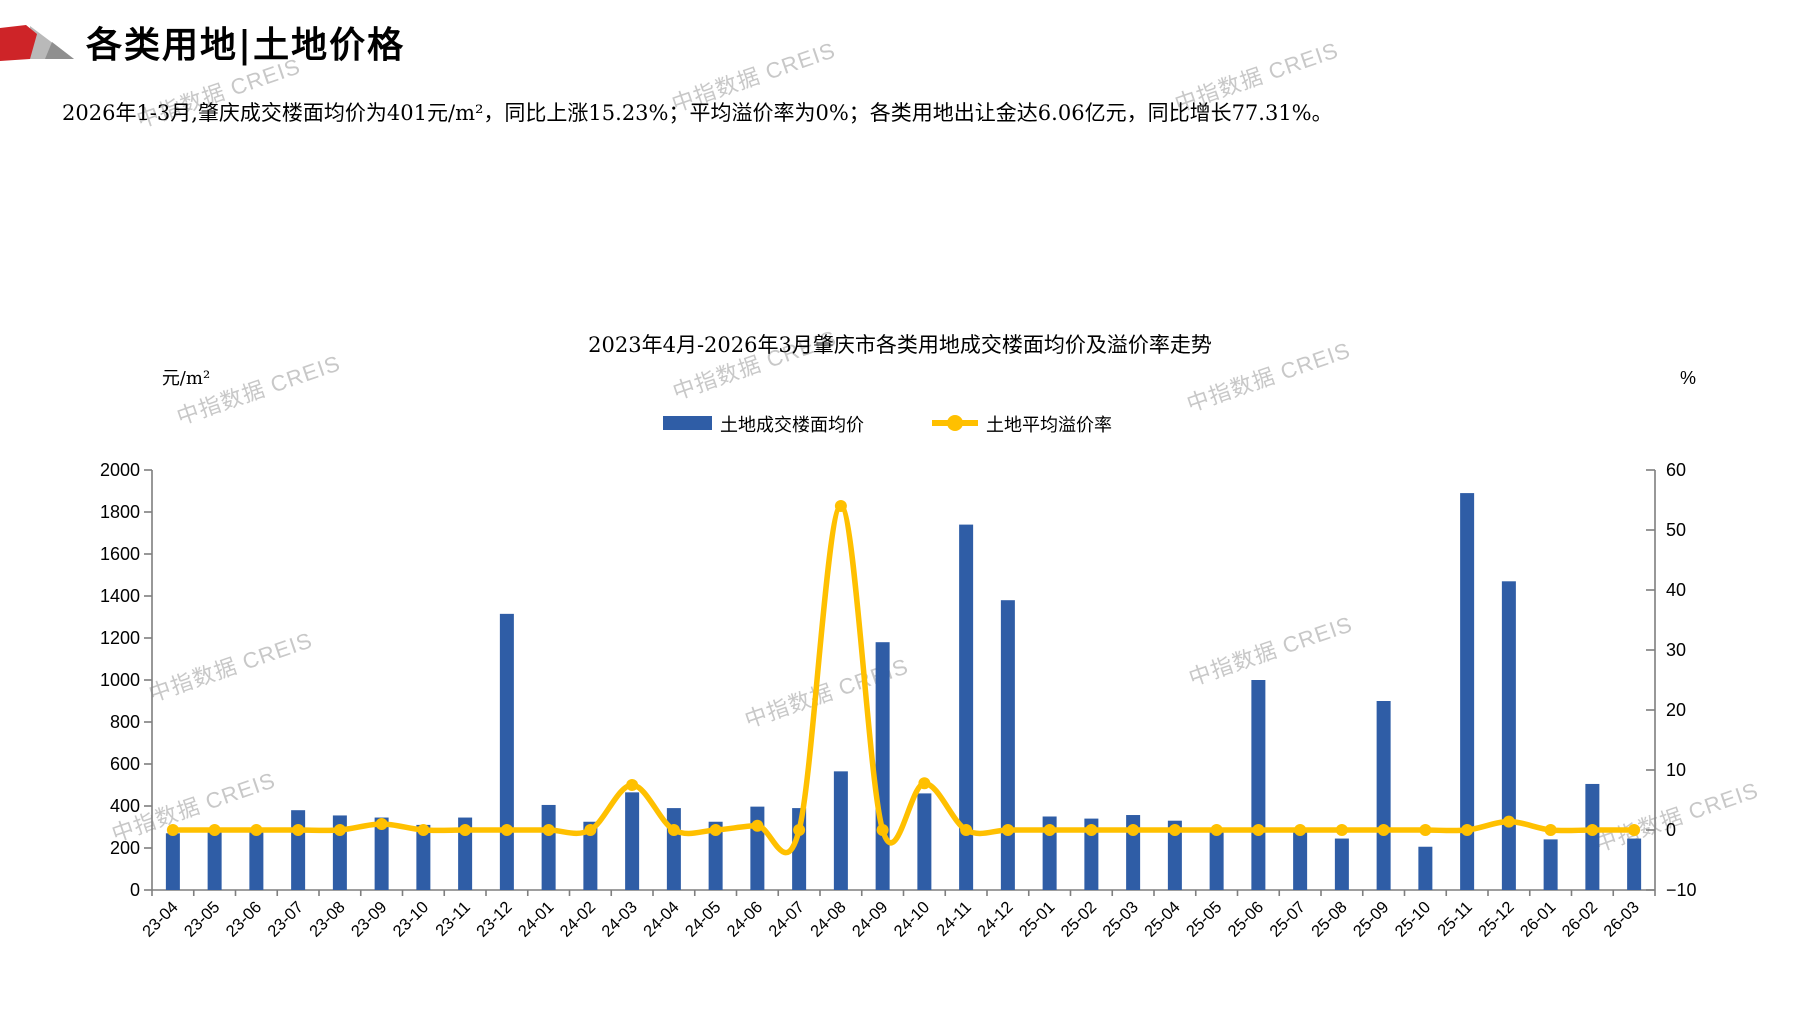 The height and width of the screenshot is (1010, 1797). Describe the element at coordinates (912, 919) in the screenshot. I see `x-axis-label: 24-10` at that location.